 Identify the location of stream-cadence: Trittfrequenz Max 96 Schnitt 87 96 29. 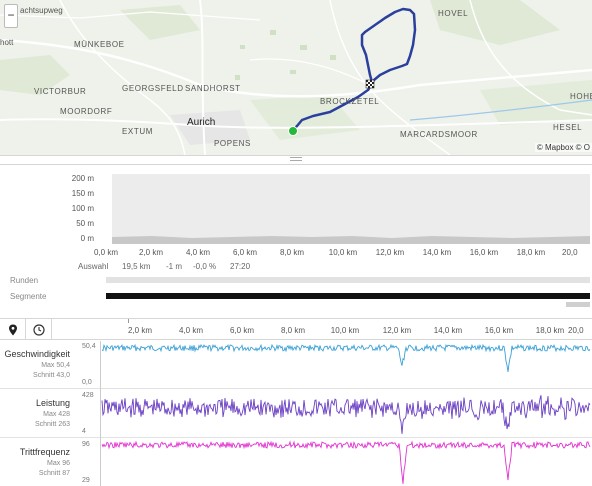
(296, 462).